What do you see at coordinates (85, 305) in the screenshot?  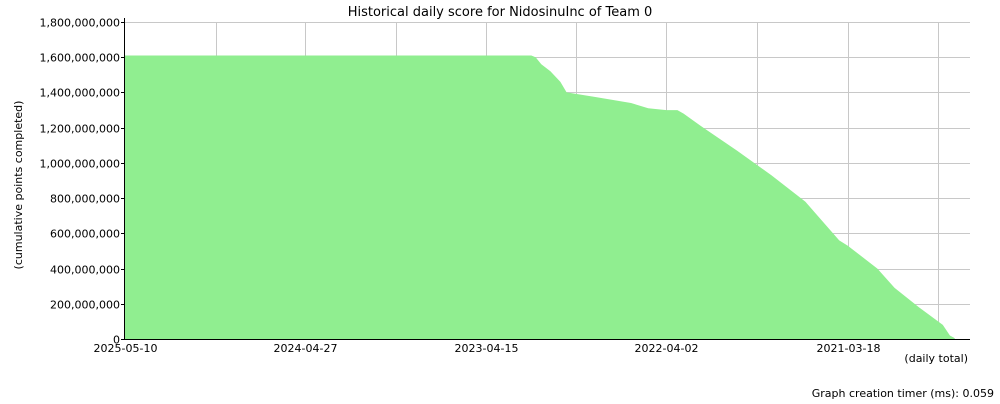 I see `y-tick-label: 200,000,000` at bounding box center [85, 305].